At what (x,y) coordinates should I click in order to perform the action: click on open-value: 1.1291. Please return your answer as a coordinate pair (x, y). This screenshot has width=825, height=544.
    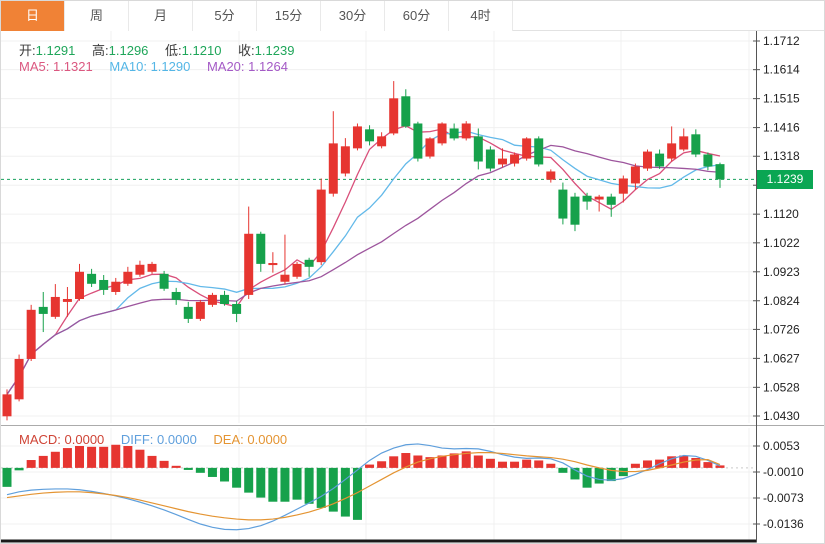
    Looking at the image, I should click on (55, 50).